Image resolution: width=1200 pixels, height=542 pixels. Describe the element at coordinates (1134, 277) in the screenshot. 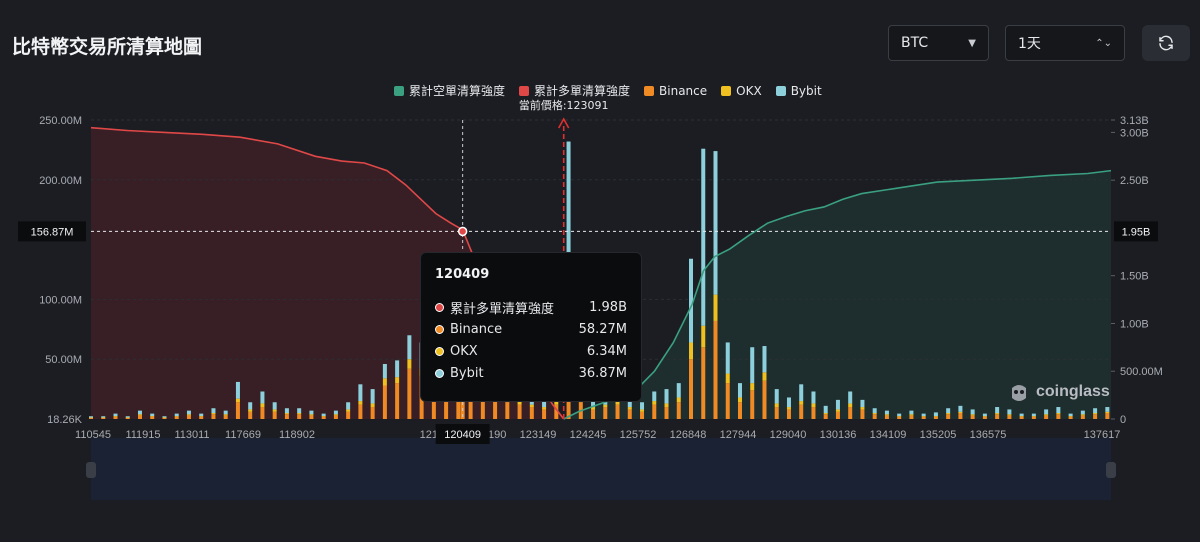

I see `y-right-tick-label: 1.50B` at that location.